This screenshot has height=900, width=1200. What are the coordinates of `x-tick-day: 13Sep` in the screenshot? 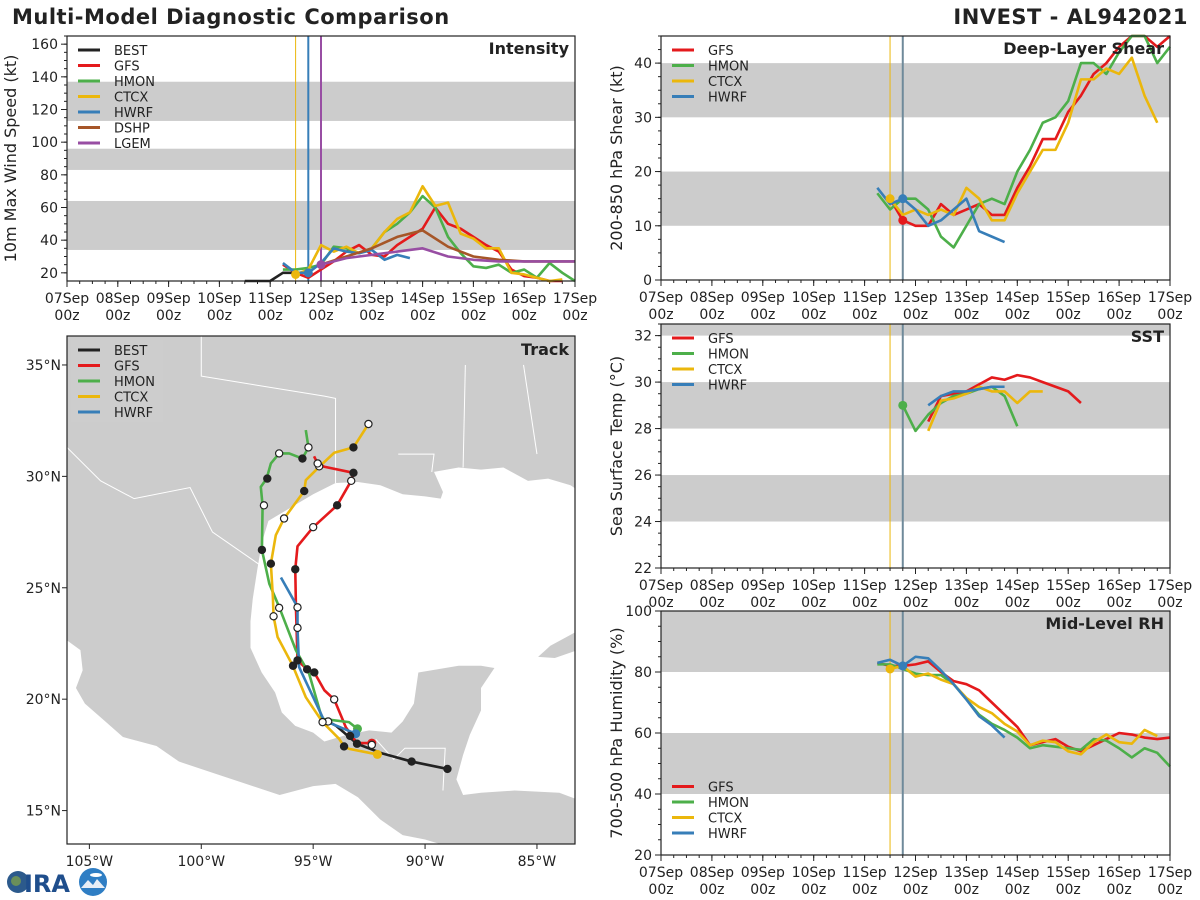 It's located at (372, 299).